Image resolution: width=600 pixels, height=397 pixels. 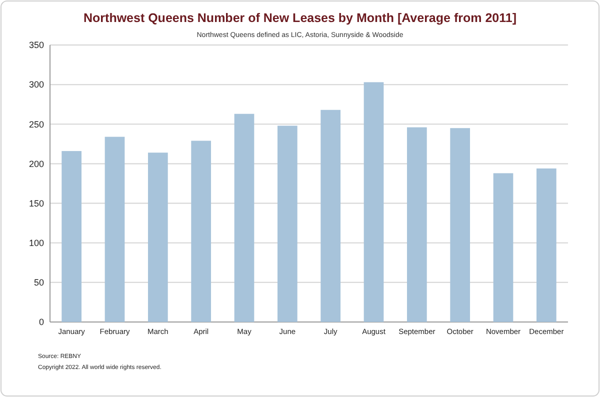 What do you see at coordinates (36, 163) in the screenshot?
I see `y-tick-label: 200` at bounding box center [36, 163].